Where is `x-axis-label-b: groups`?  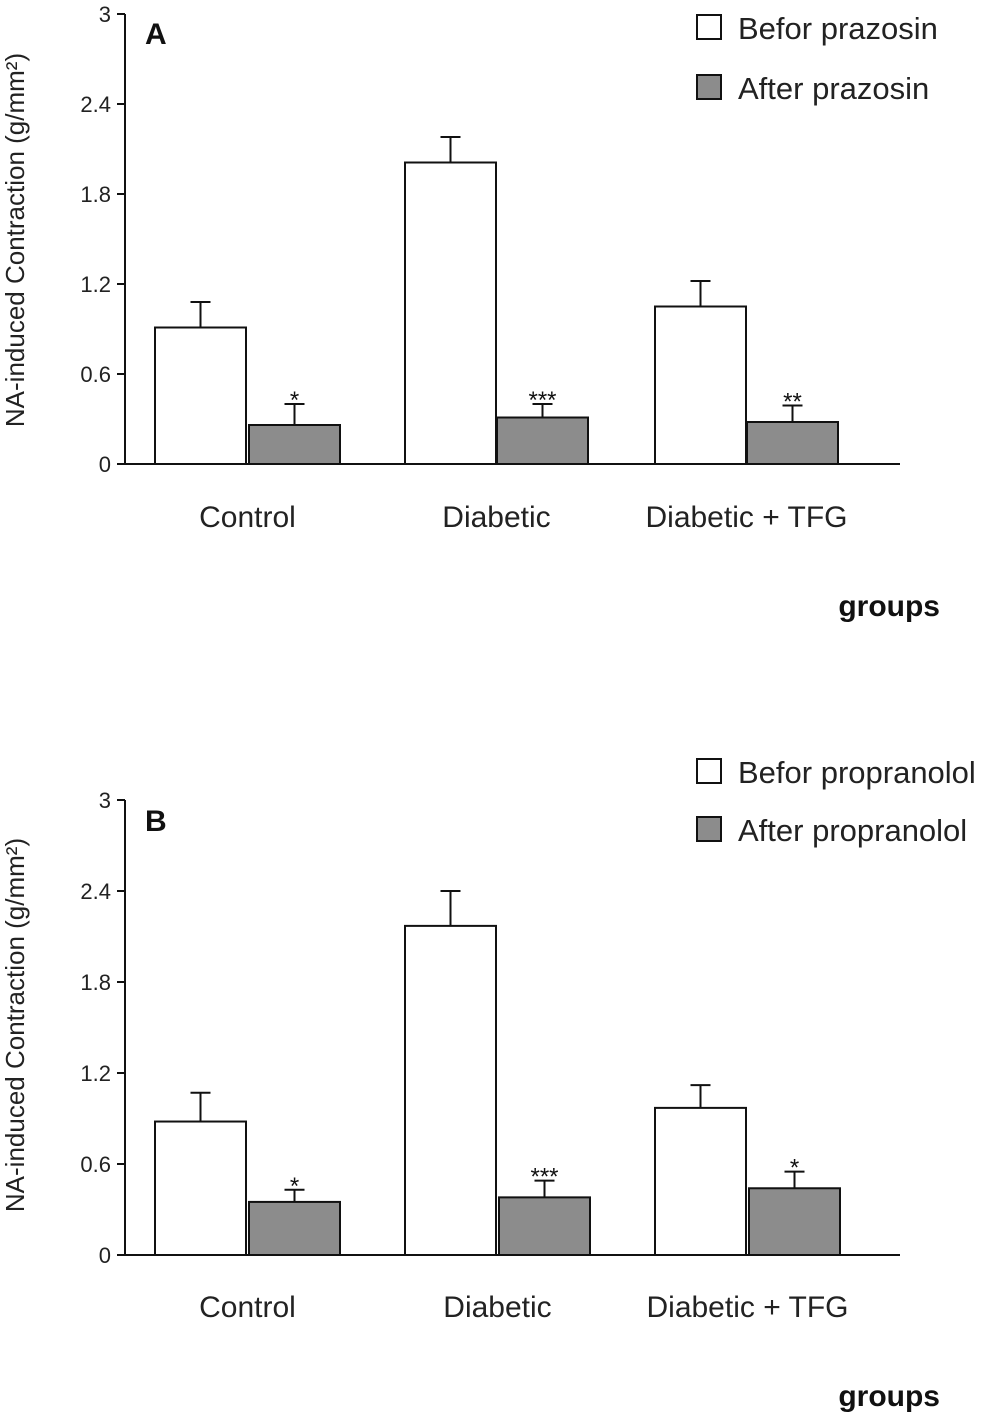
x-axis-label-b: groups is located at coordinates (889, 1396).